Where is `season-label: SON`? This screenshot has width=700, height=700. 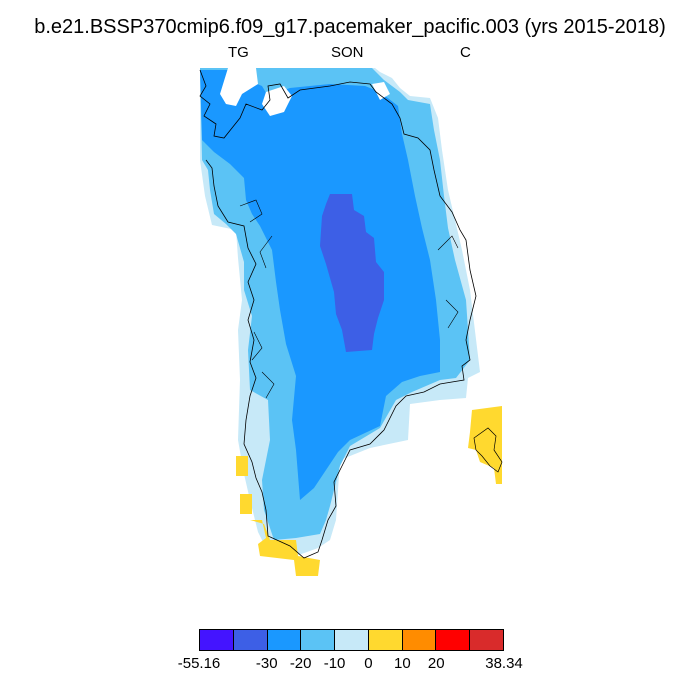 season-label: SON is located at coordinates (347, 52).